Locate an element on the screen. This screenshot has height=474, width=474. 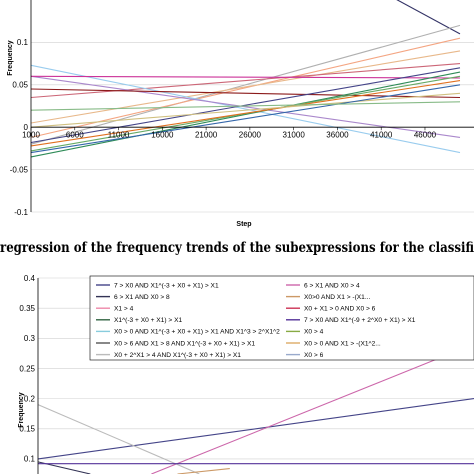
top-chart-x-tick-label: 21000 is located at coordinates (206, 135).